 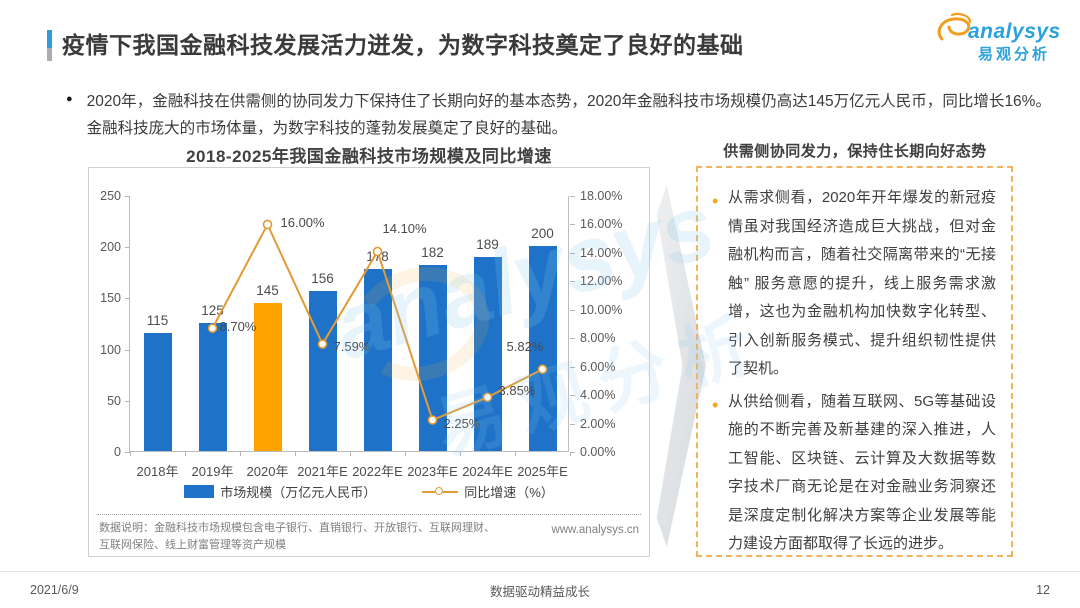 I want to click on header: 疫情下我国金融科技发展活力迸发，为数字科技奠定了良好的基础, so click(x=395, y=43).